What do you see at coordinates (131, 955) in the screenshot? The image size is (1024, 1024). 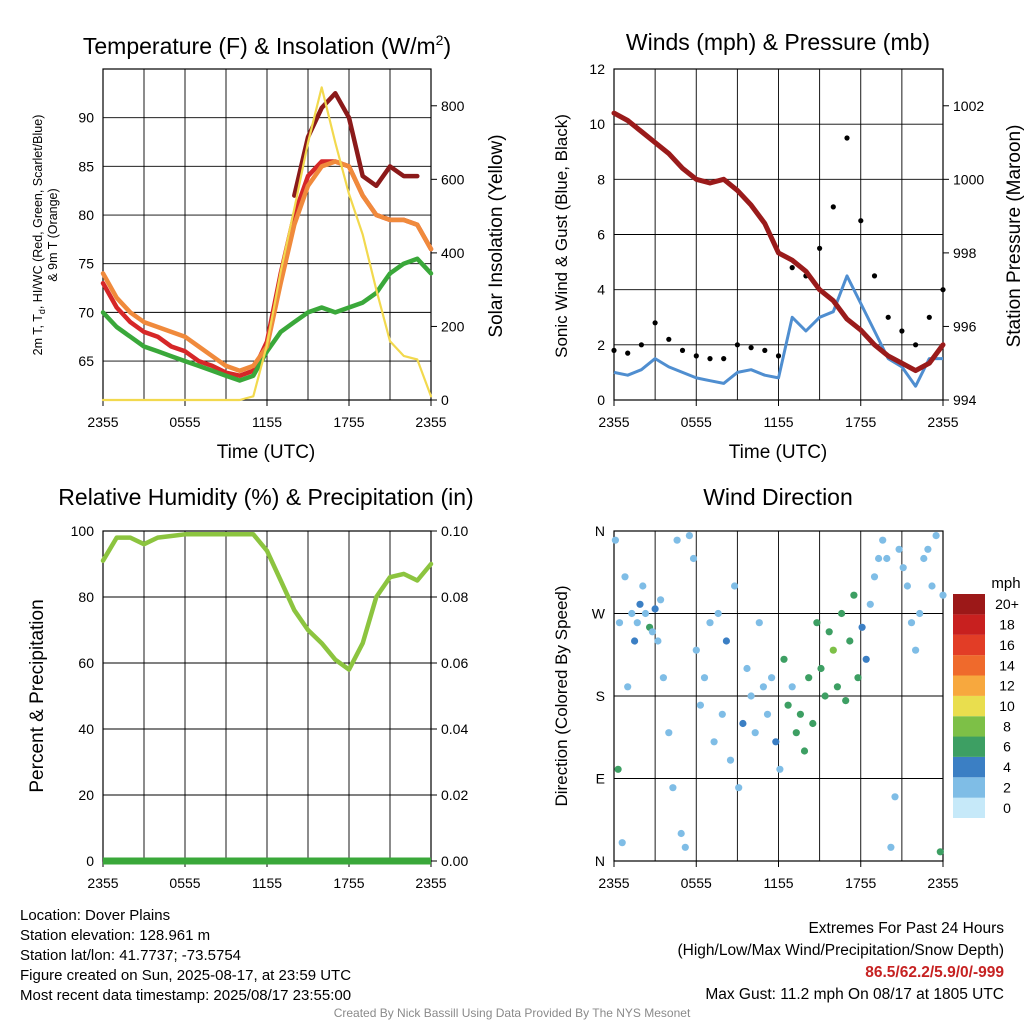 I see `station-latlon: Station lat/lon: 41.7737; -73.5754` at bounding box center [131, 955].